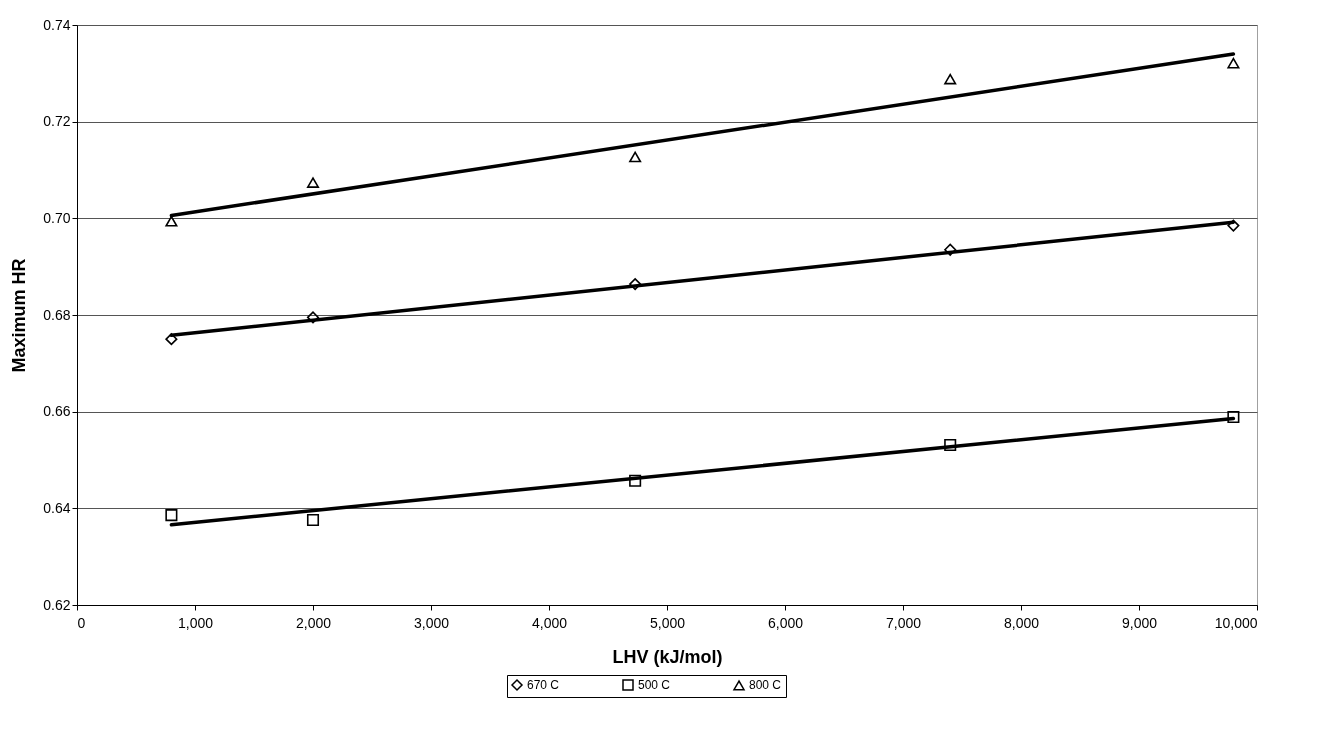  Describe the element at coordinates (57, 507) in the screenshot. I see `y-tick-label: 0.64` at that location.